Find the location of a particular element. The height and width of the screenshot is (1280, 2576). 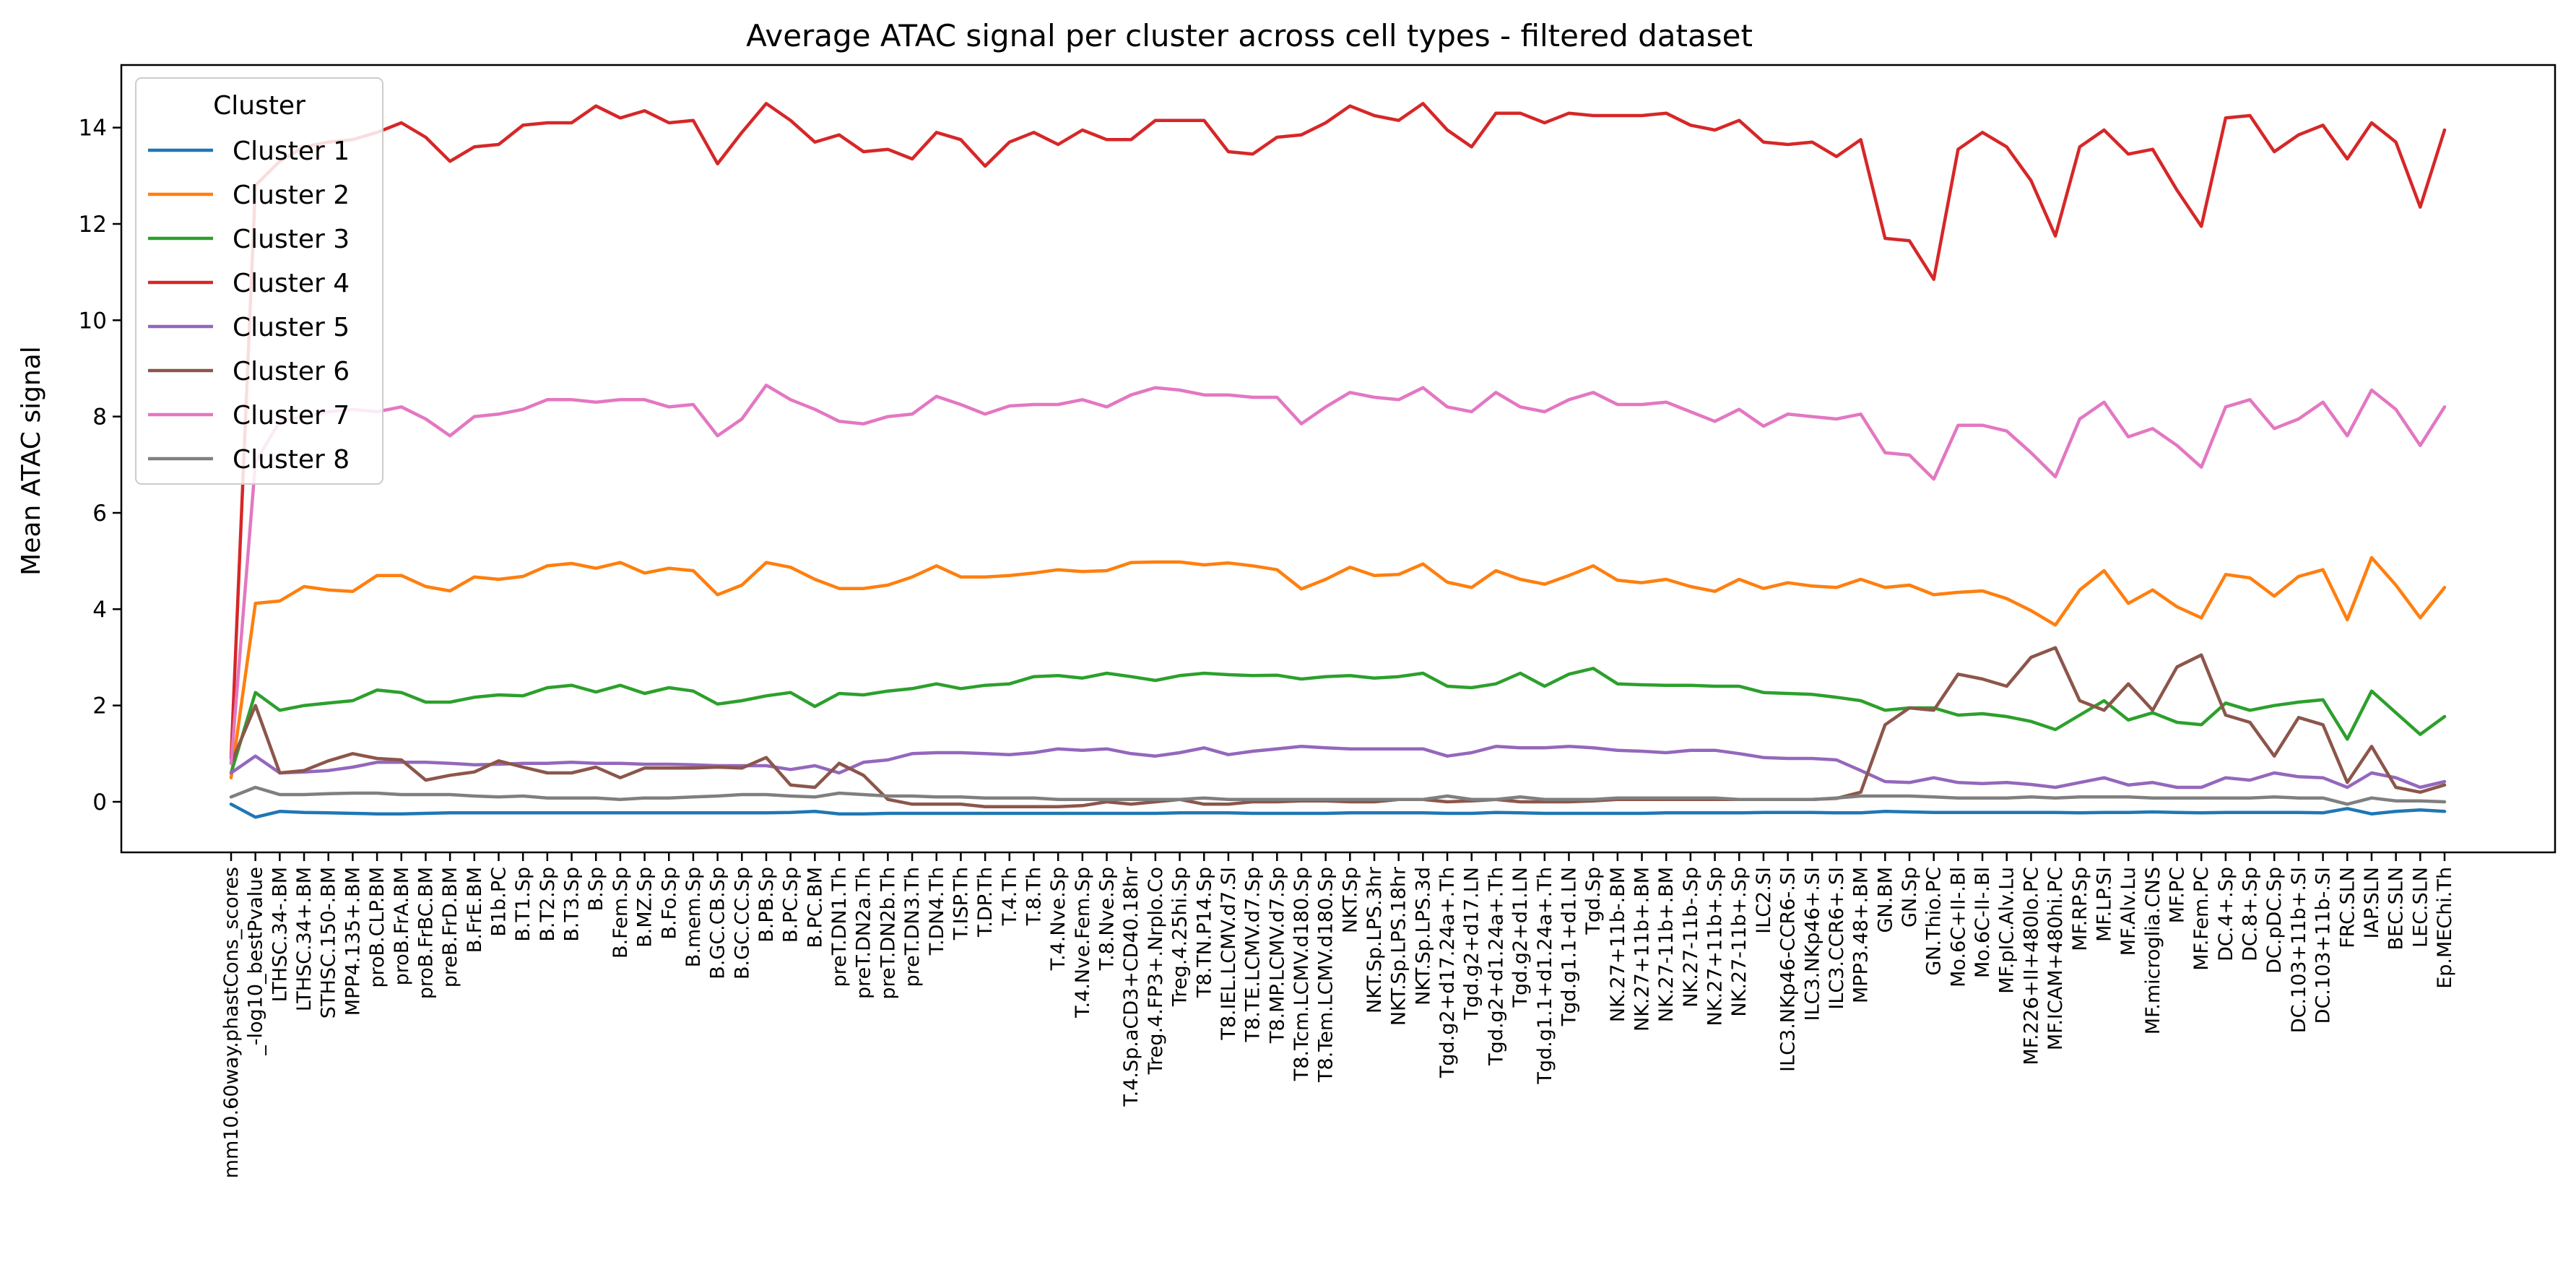

x-tick-label: preT.DN2a.Th is located at coordinates (864, 933).